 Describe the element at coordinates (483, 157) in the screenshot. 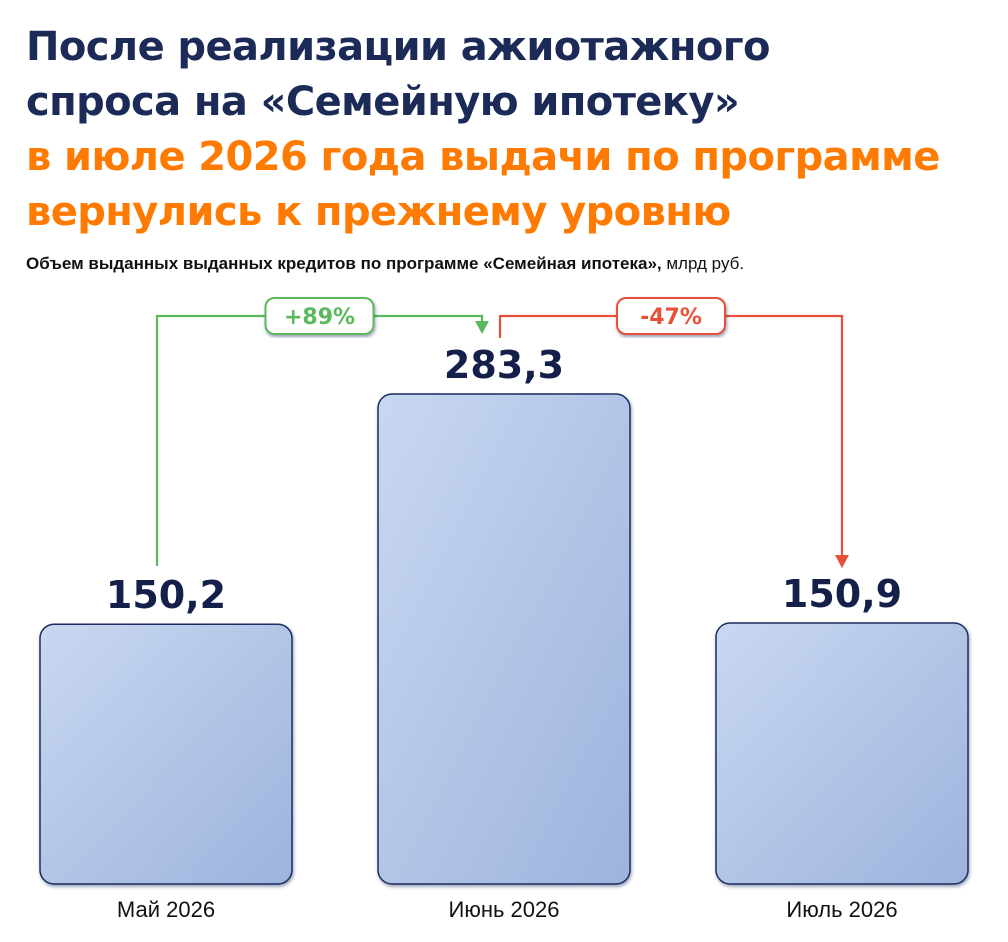

I see `title-line-3: в июле 2026 года выдачи по программе` at that location.